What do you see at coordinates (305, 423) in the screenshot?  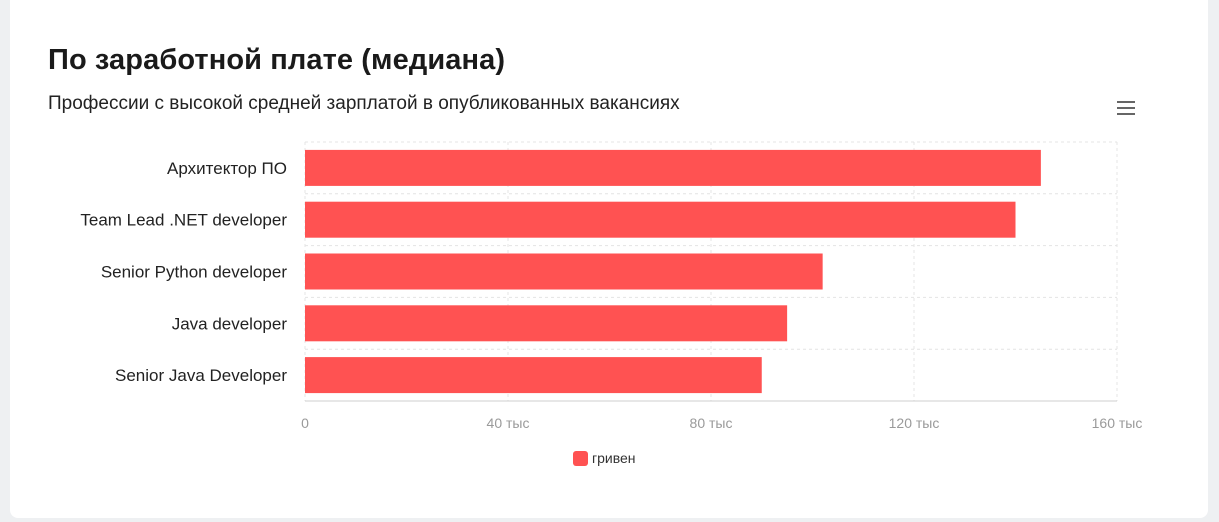 I see `x-tick-label: 0` at bounding box center [305, 423].